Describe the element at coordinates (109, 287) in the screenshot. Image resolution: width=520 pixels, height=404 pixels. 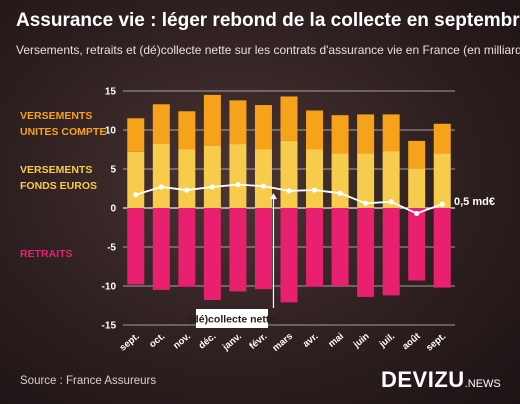
I see `y-tick-label: -10` at that location.